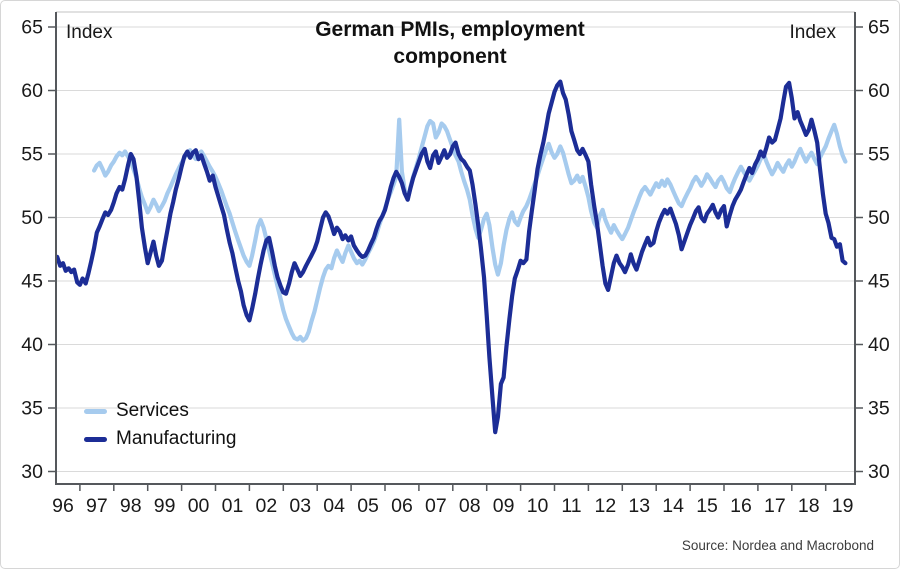 The width and height of the screenshot is (900, 569). I want to click on x-tick-label-10: 10, so click(538, 506).